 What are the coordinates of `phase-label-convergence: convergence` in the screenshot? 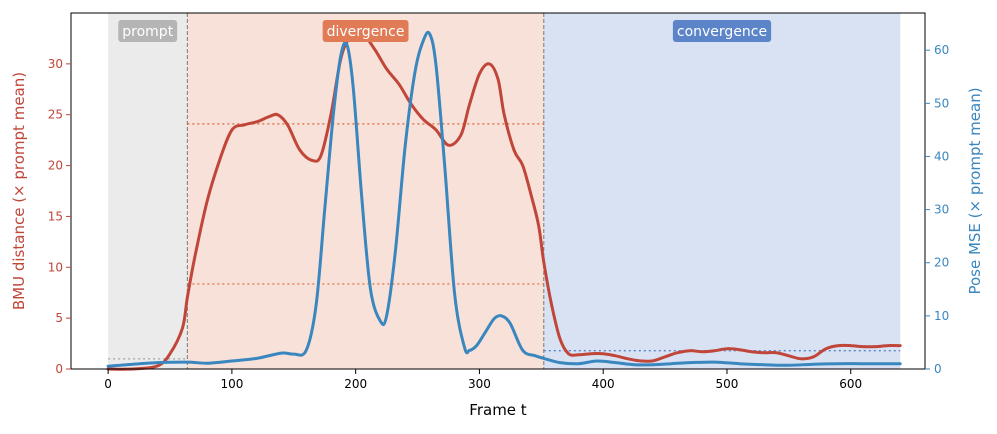 It's located at (722, 32).